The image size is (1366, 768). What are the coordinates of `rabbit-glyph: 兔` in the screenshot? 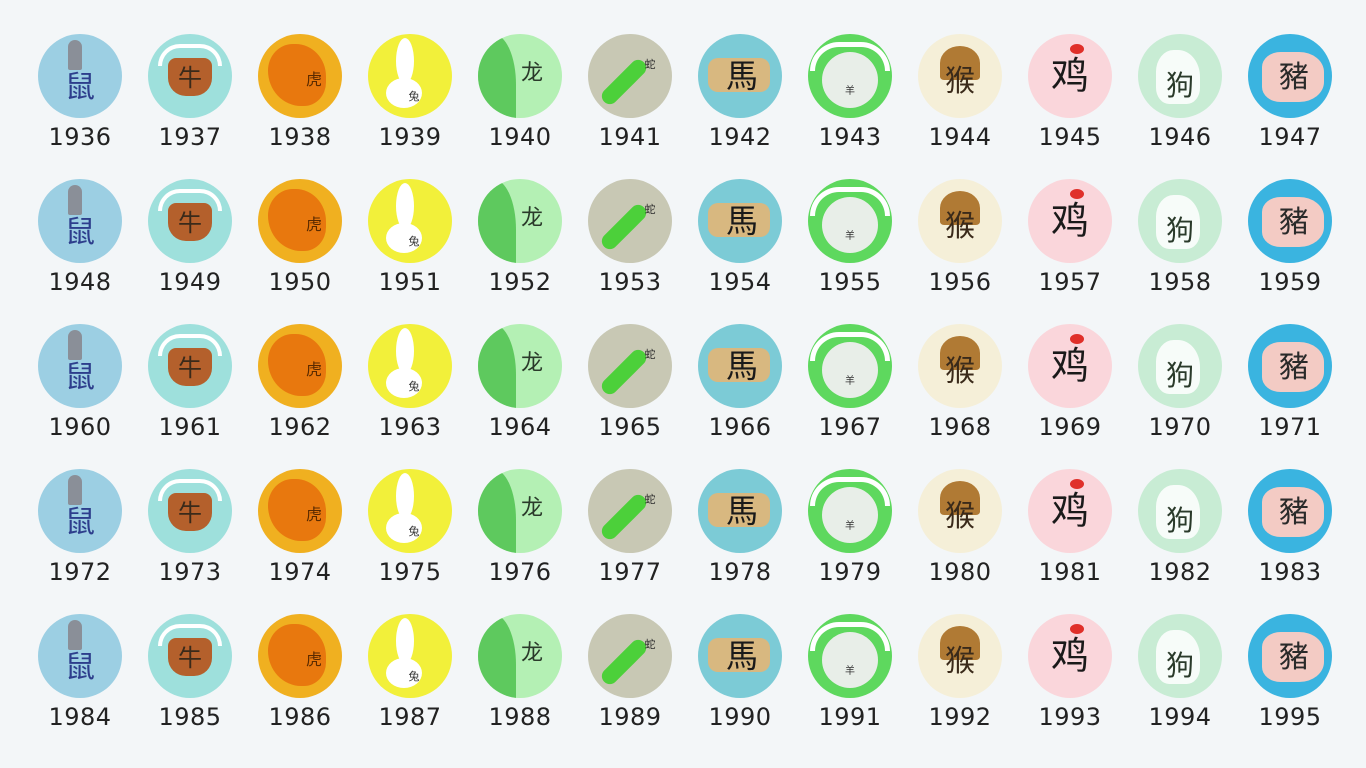 It's located at (414, 676).